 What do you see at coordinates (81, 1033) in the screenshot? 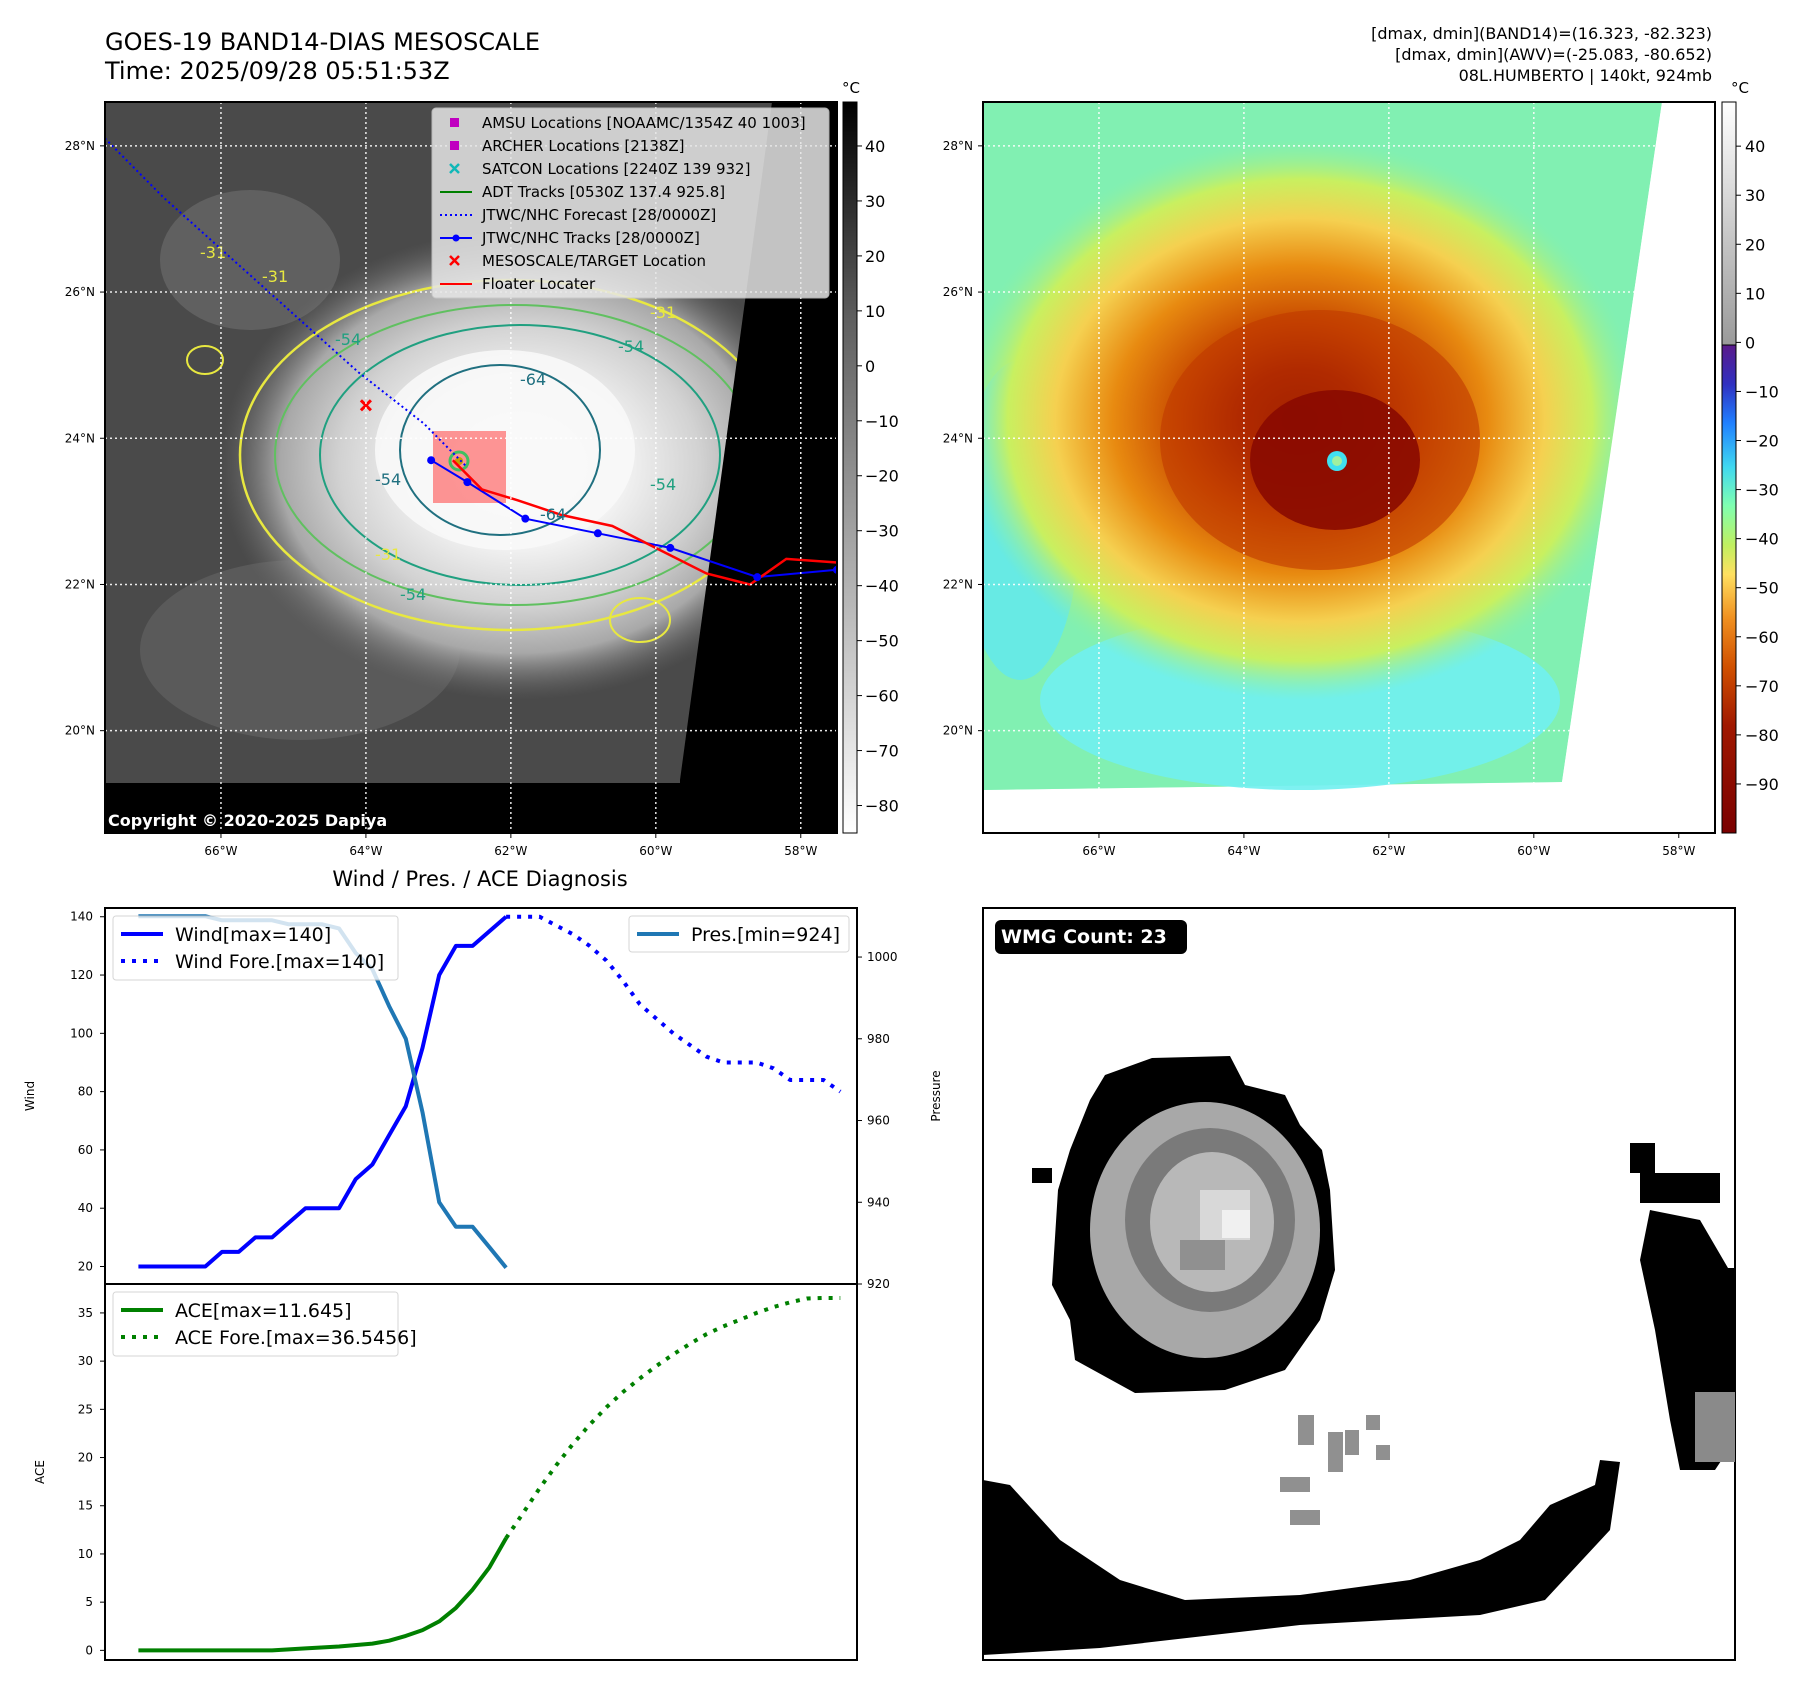
I see `y-tick-label: 100` at bounding box center [81, 1033].